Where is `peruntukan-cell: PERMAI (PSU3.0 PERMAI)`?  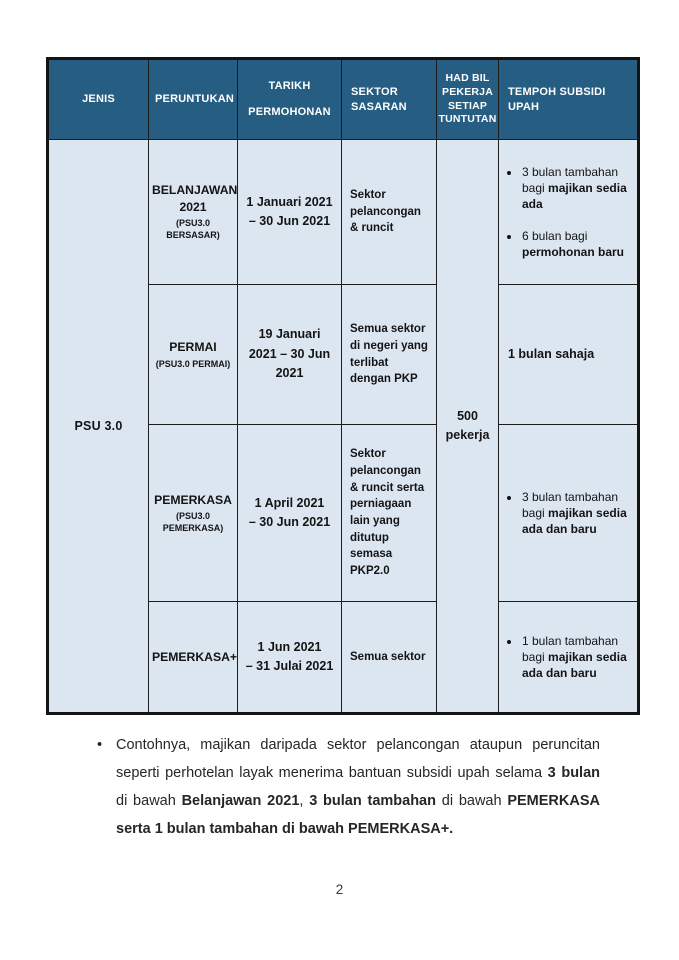
peruntukan-cell: PERMAI (PSU3.0 PERMAI) is located at coordinates (193, 354).